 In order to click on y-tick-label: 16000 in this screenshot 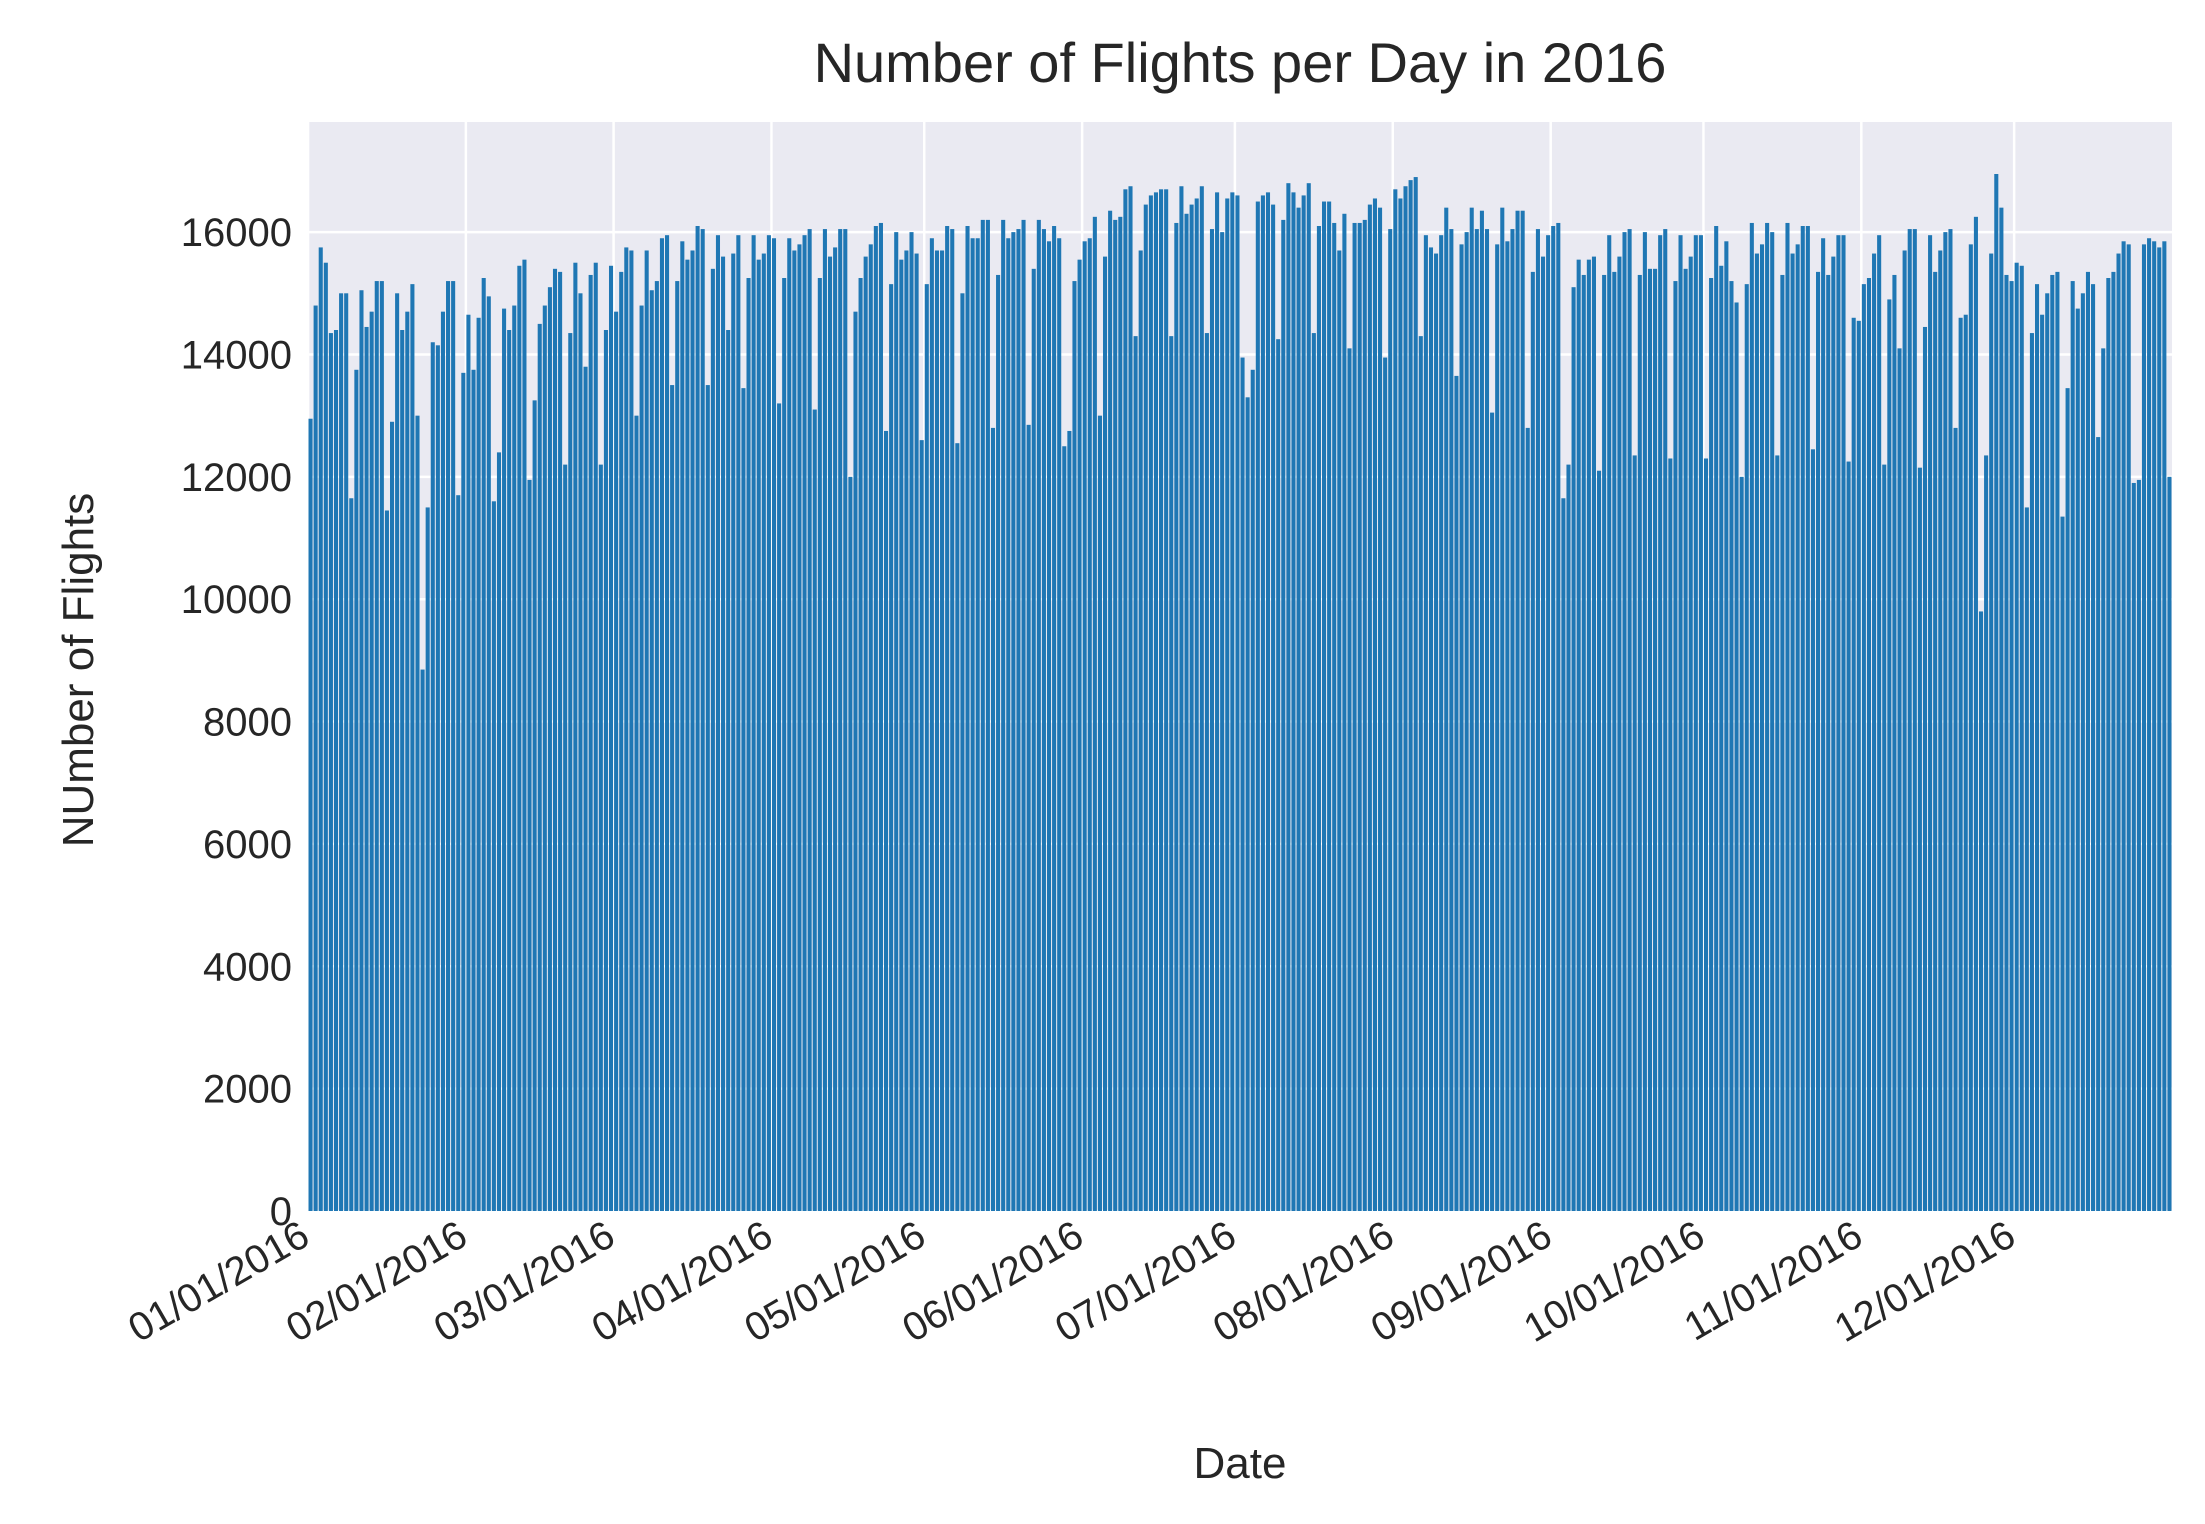, I will do `click(236, 233)`.